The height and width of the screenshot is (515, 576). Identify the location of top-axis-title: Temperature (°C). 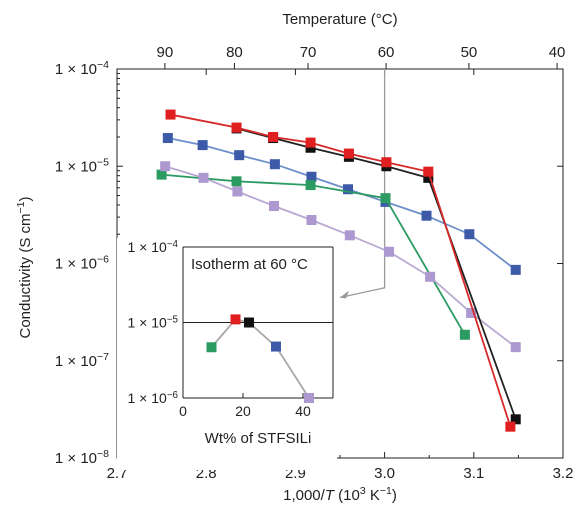
(339, 19).